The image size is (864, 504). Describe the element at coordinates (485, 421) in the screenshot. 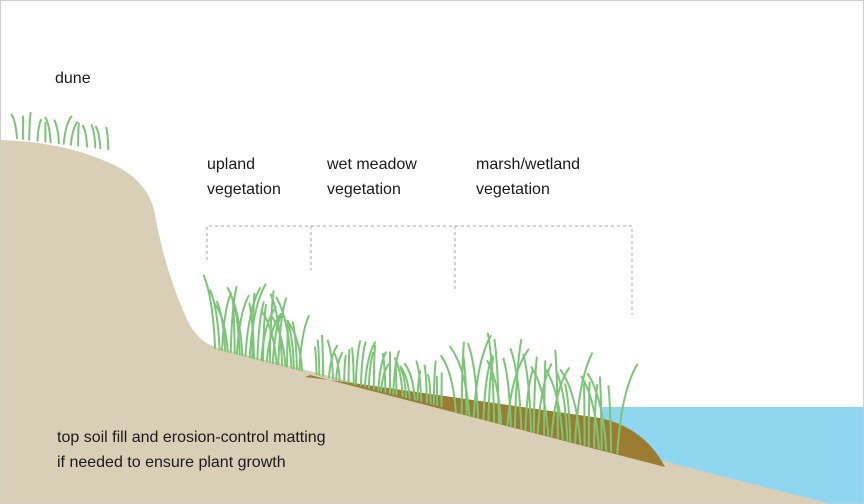

I see `topsoil` at that location.